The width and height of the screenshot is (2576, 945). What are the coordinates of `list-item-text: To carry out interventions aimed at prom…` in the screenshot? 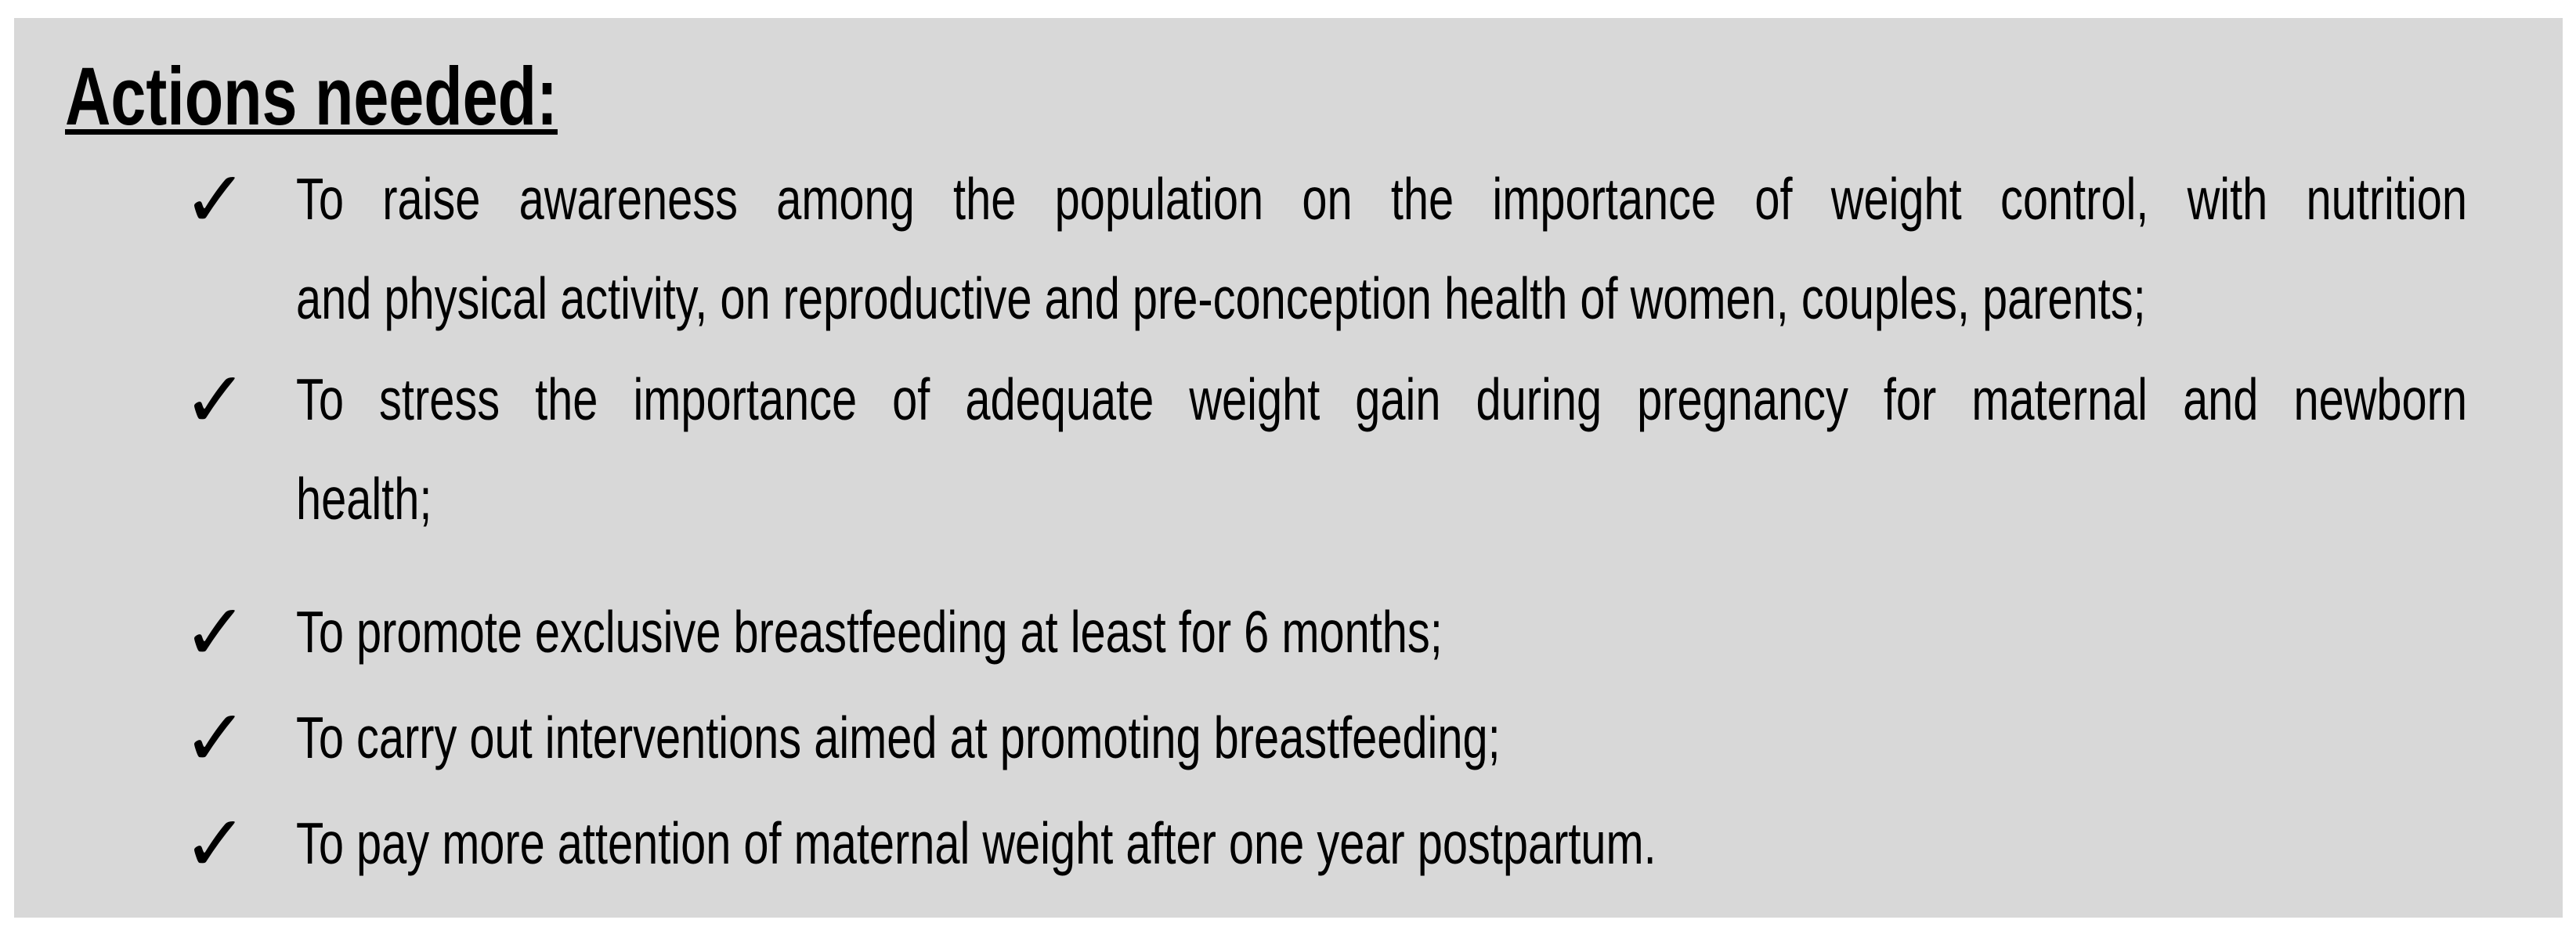 It's located at (1381, 738).